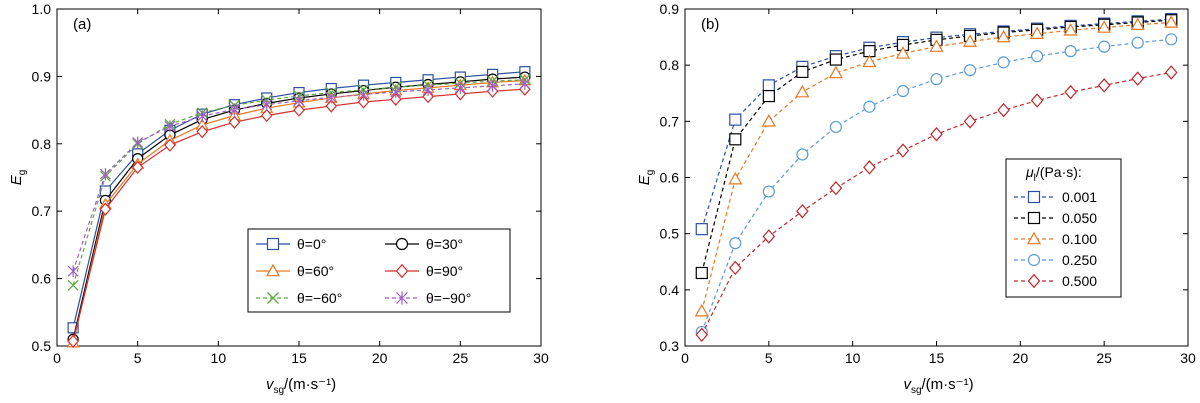 The image size is (1200, 403). Describe the element at coordinates (270, 384) in the screenshot. I see `x-axis-label-main: v` at that location.